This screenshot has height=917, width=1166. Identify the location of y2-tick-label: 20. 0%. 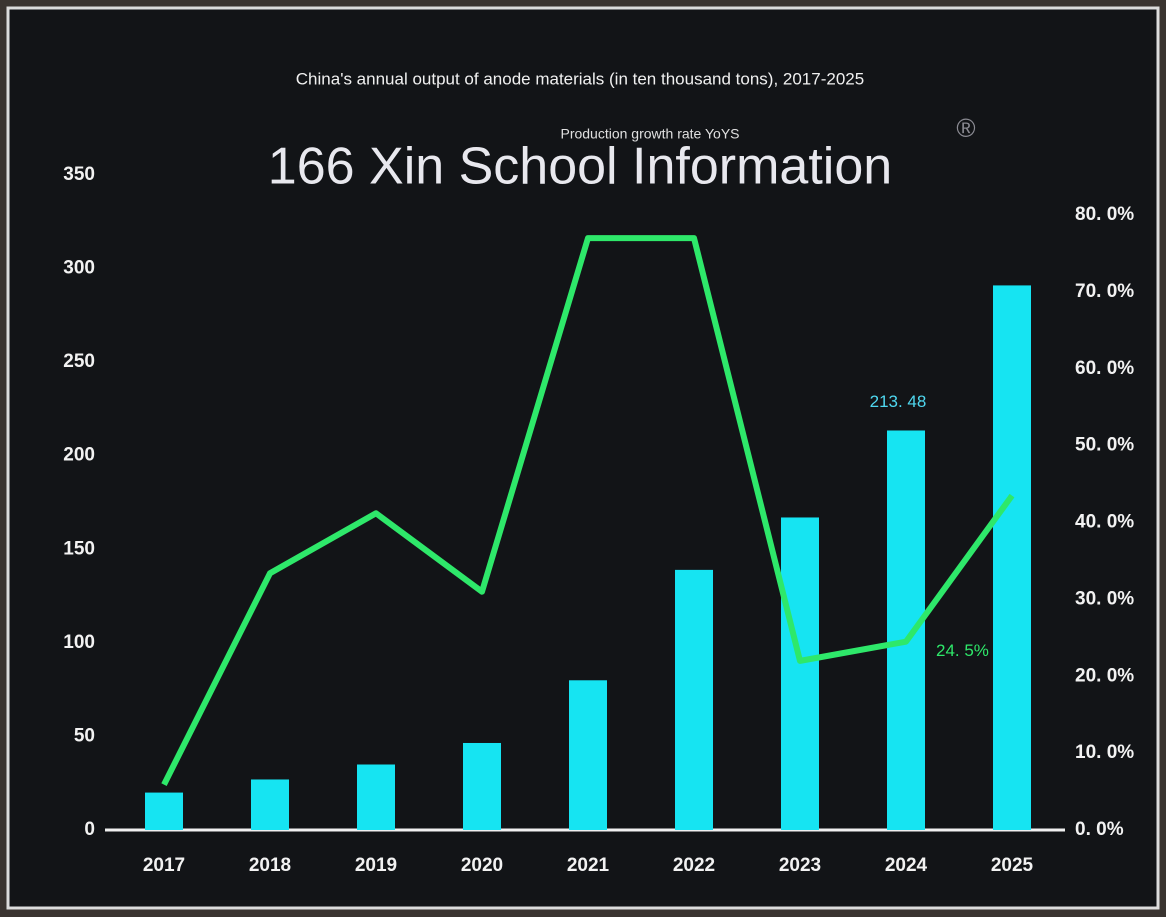
(1104, 675).